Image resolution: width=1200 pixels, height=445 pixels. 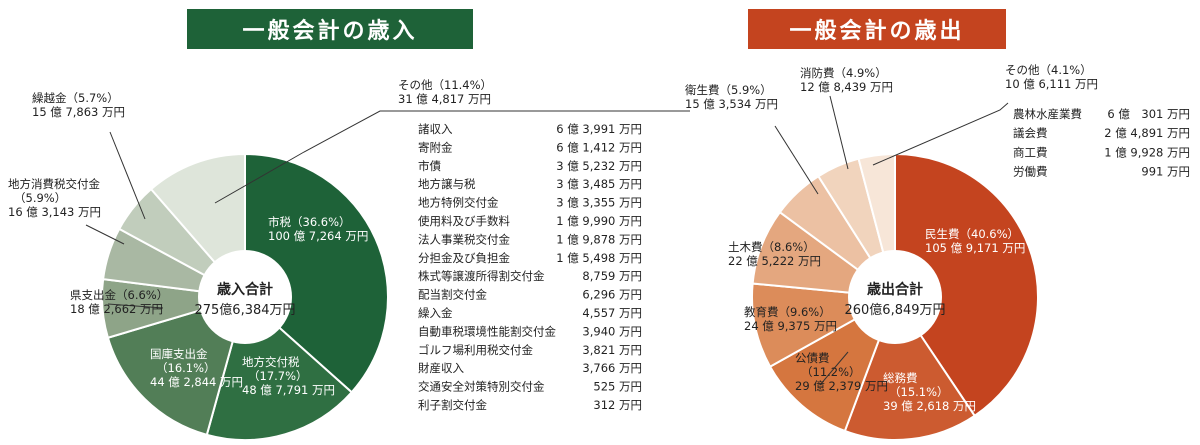 I want to click on breakdown-item-amount: 312 万円, so click(x=617, y=405).